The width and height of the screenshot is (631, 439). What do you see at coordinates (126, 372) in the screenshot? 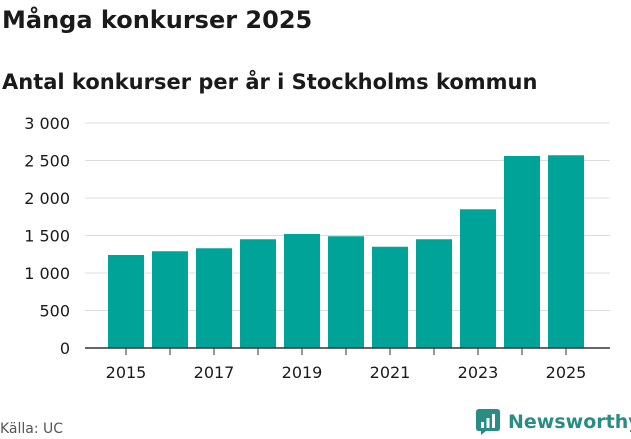
I see `x-tick-label: 2015` at bounding box center [126, 372].